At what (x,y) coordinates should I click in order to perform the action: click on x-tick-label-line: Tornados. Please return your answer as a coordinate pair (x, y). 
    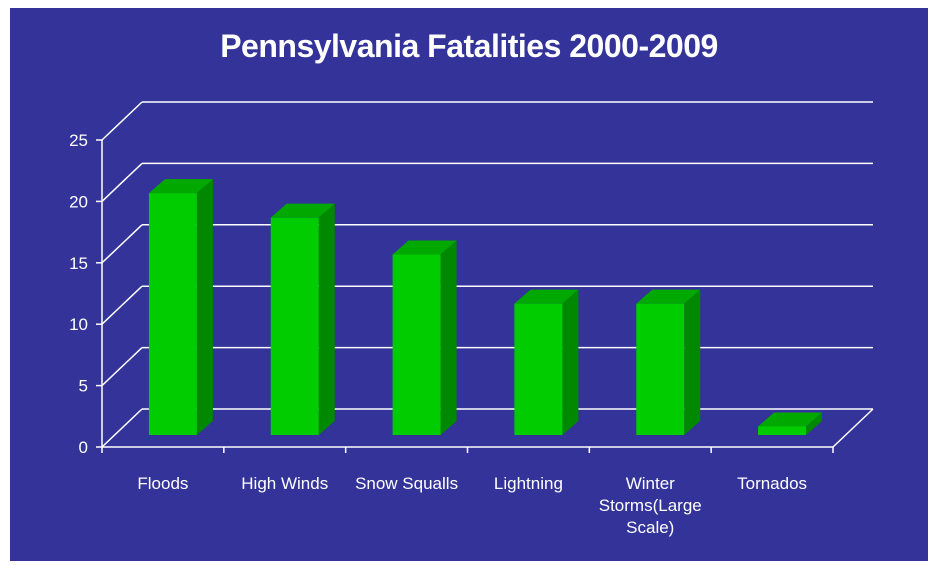
    Looking at the image, I should click on (772, 483).